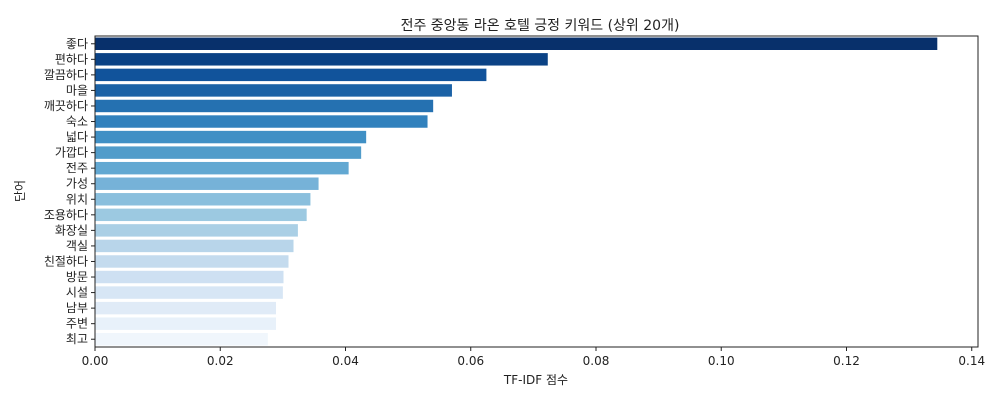 This screenshot has width=1000, height=400. I want to click on x-tick-label: 0.04, so click(345, 361).